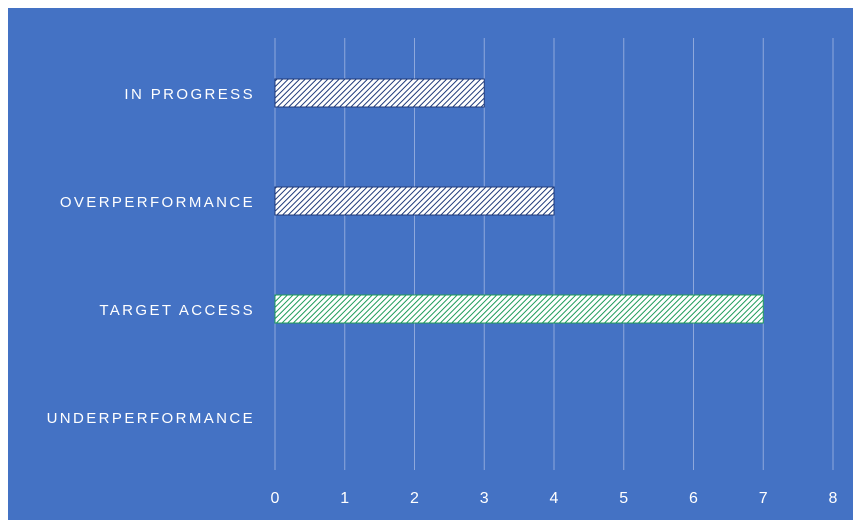  What do you see at coordinates (275, 498) in the screenshot?
I see `x-tick-label: 0` at bounding box center [275, 498].